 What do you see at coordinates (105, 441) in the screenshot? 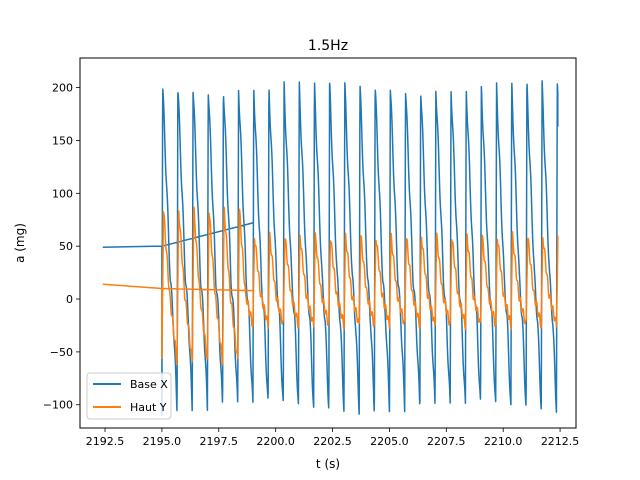
I see `x-tick-label: 2192.5` at bounding box center [105, 441].